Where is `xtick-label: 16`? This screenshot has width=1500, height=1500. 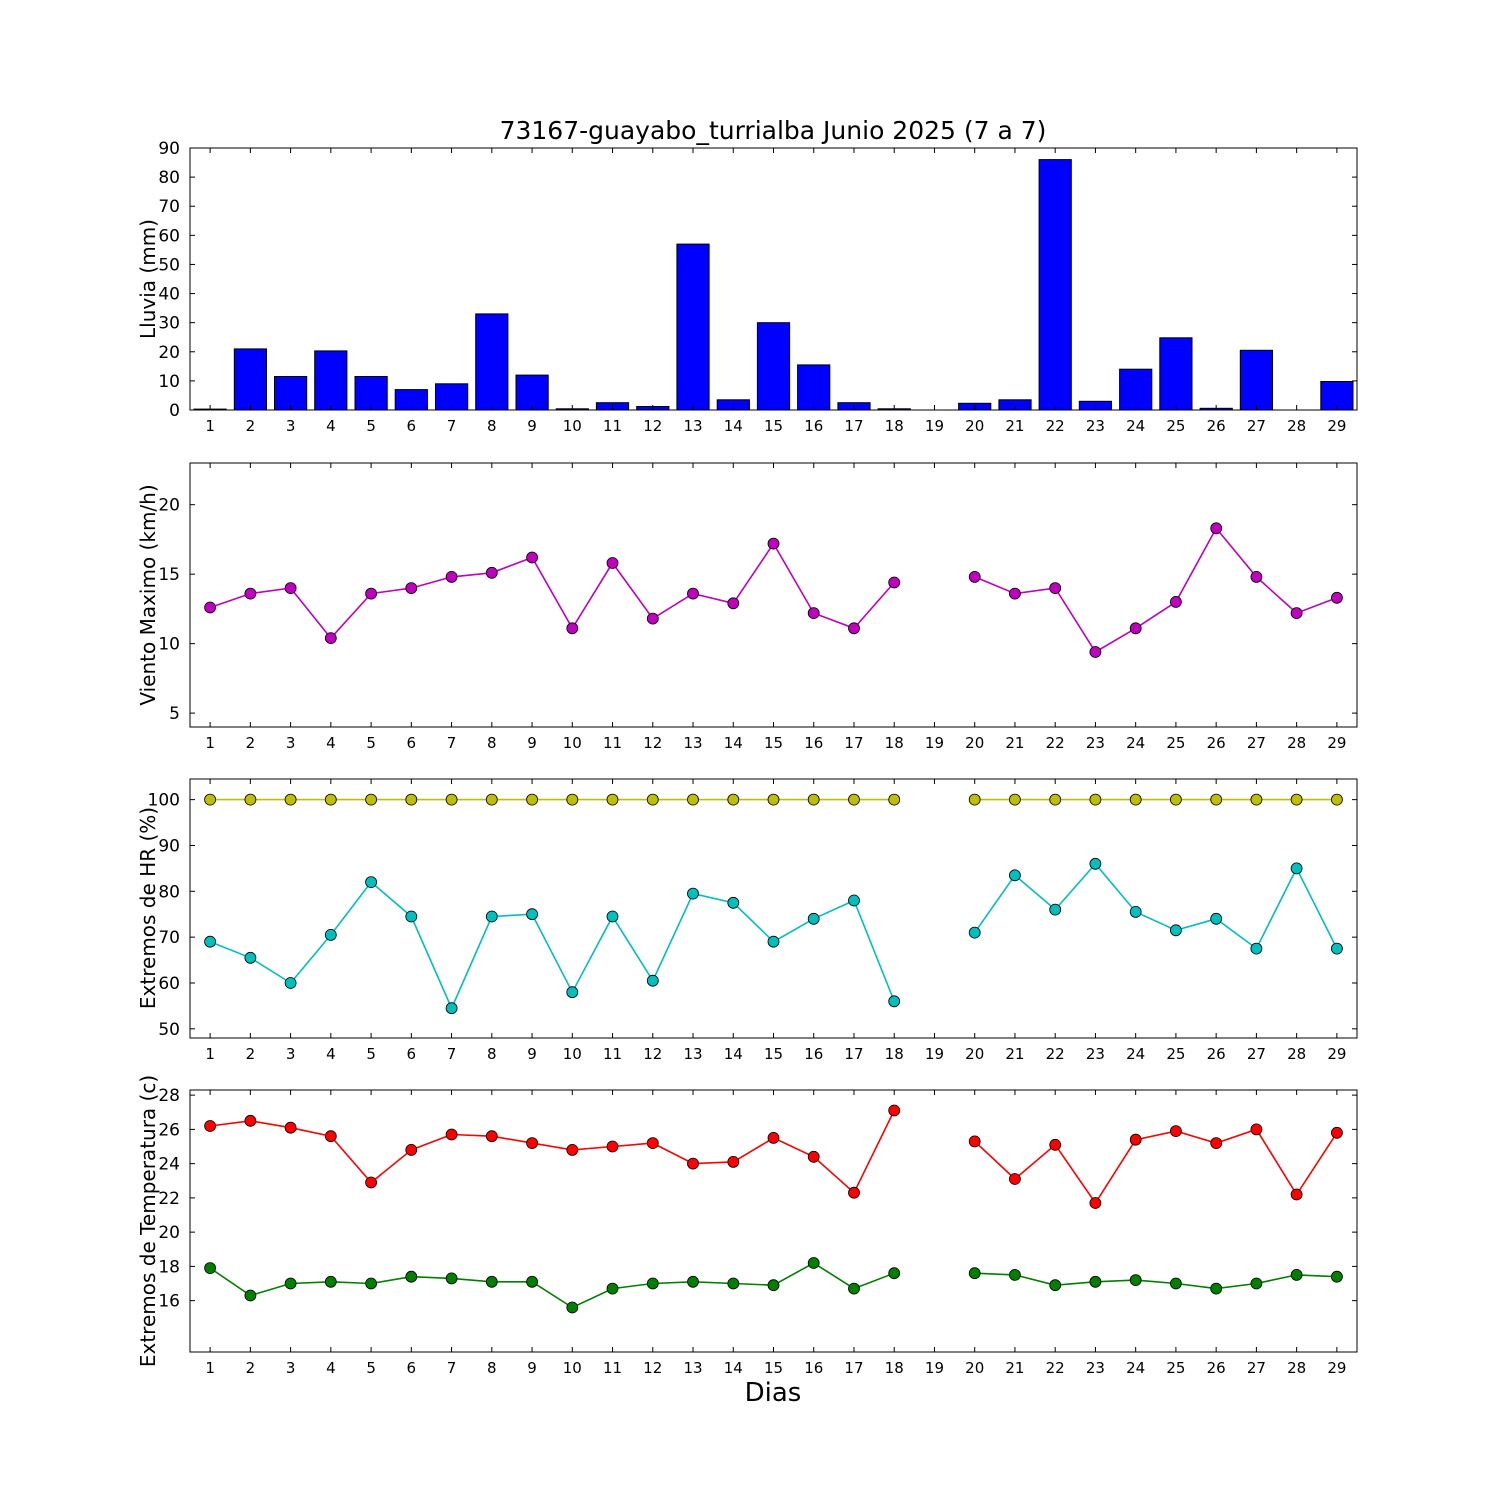 xtick-label: 16 is located at coordinates (813, 1054).